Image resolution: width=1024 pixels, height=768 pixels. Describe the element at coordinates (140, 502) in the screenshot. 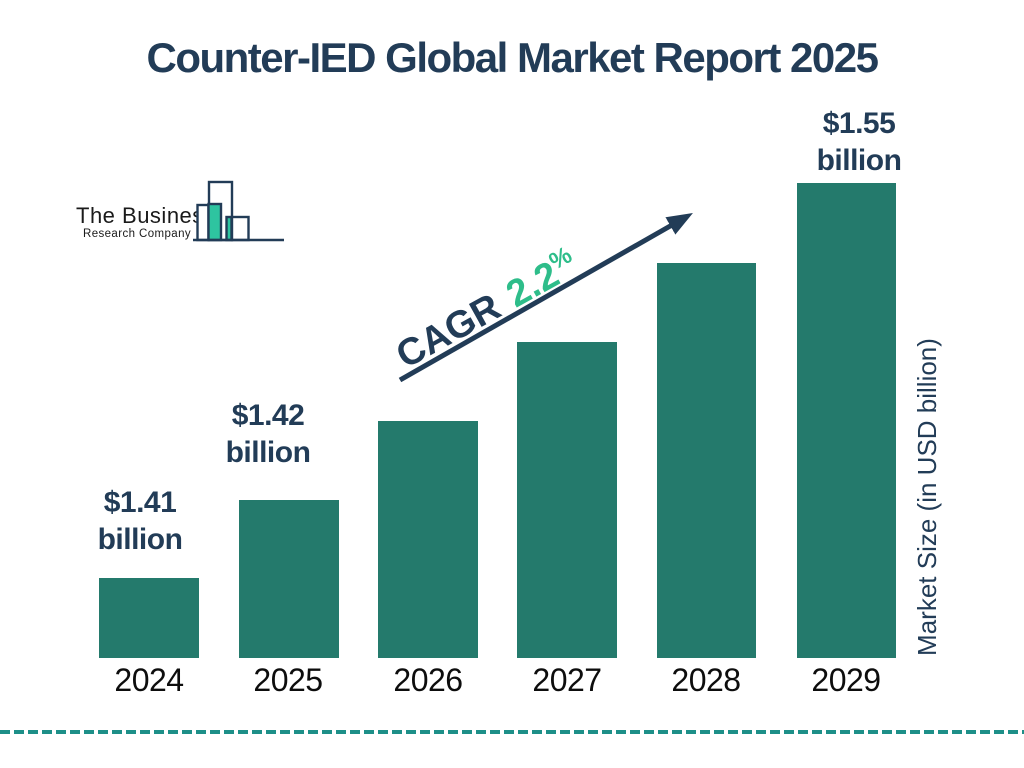

I see `value-amount: $1.41` at that location.